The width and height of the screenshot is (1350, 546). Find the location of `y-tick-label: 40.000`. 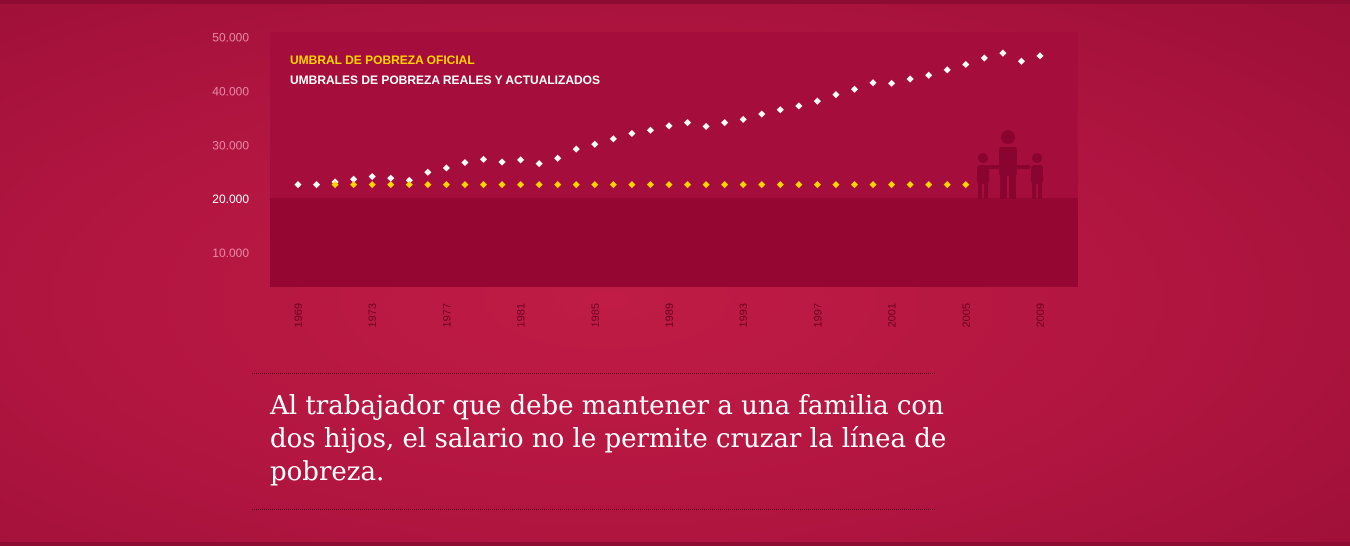

y-tick-label: 40.000 is located at coordinates (230, 91).